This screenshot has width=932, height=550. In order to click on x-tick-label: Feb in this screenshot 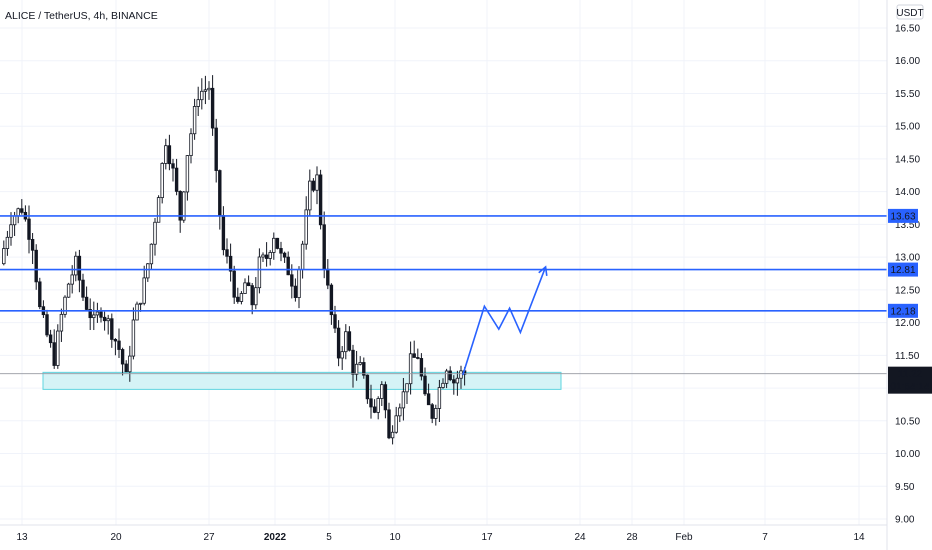, I will do `click(684, 537)`.